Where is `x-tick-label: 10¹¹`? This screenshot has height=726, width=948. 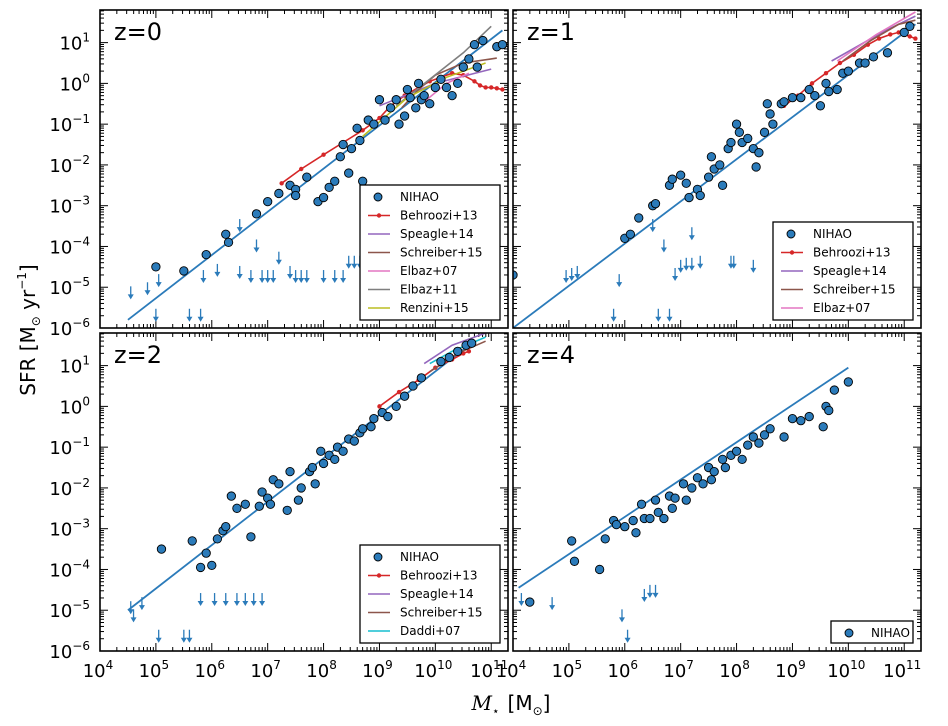
x-tick-label: 10¹¹ is located at coordinates (489, 670).